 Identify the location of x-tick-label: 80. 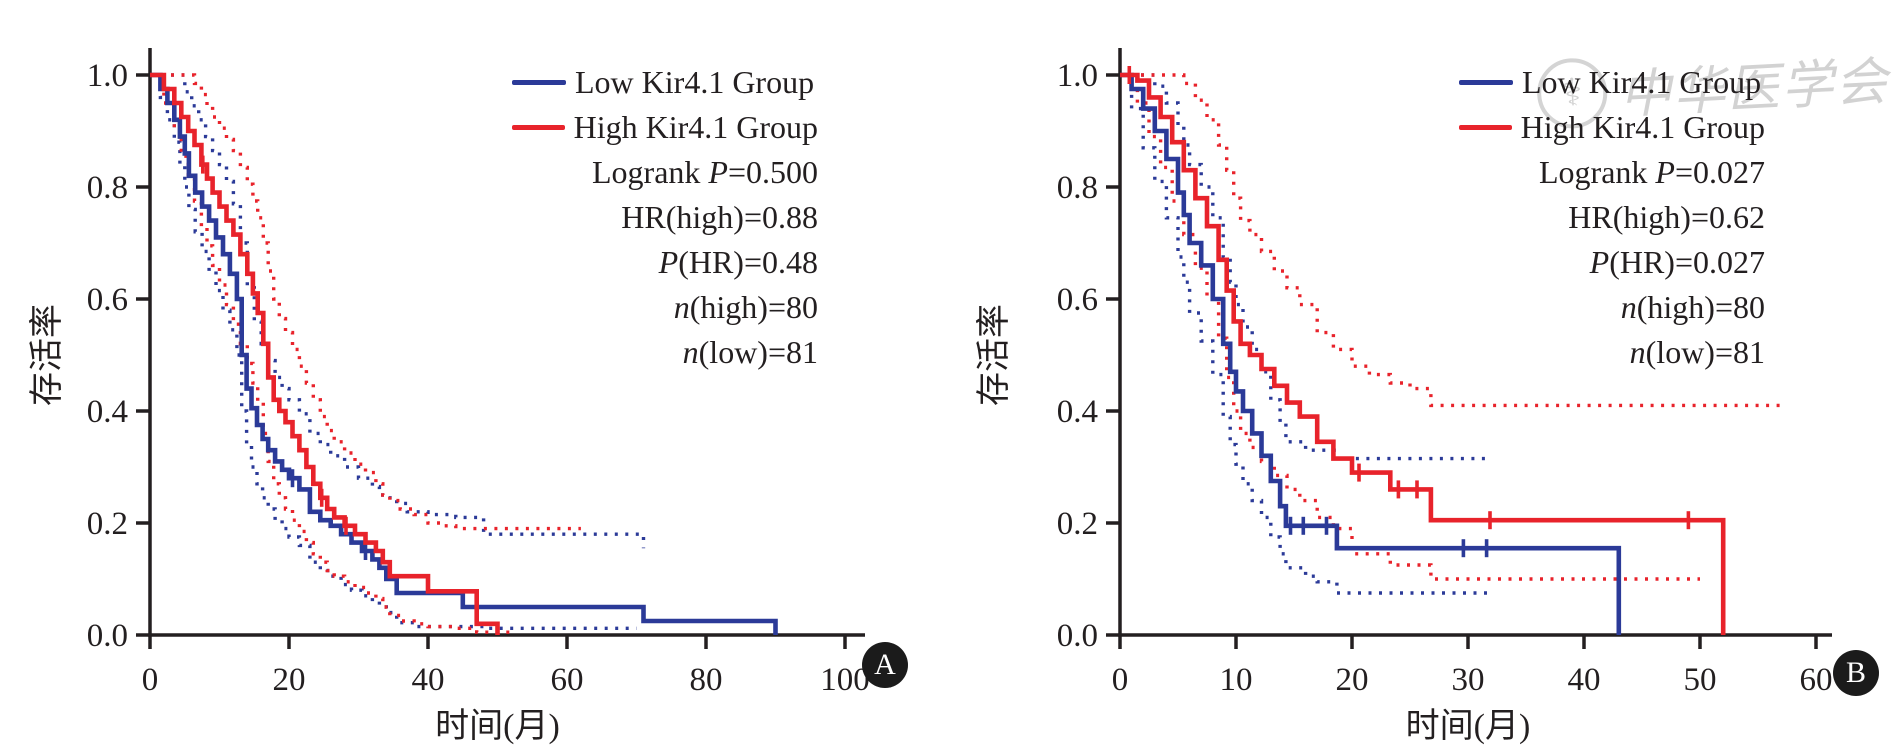
(706, 680).